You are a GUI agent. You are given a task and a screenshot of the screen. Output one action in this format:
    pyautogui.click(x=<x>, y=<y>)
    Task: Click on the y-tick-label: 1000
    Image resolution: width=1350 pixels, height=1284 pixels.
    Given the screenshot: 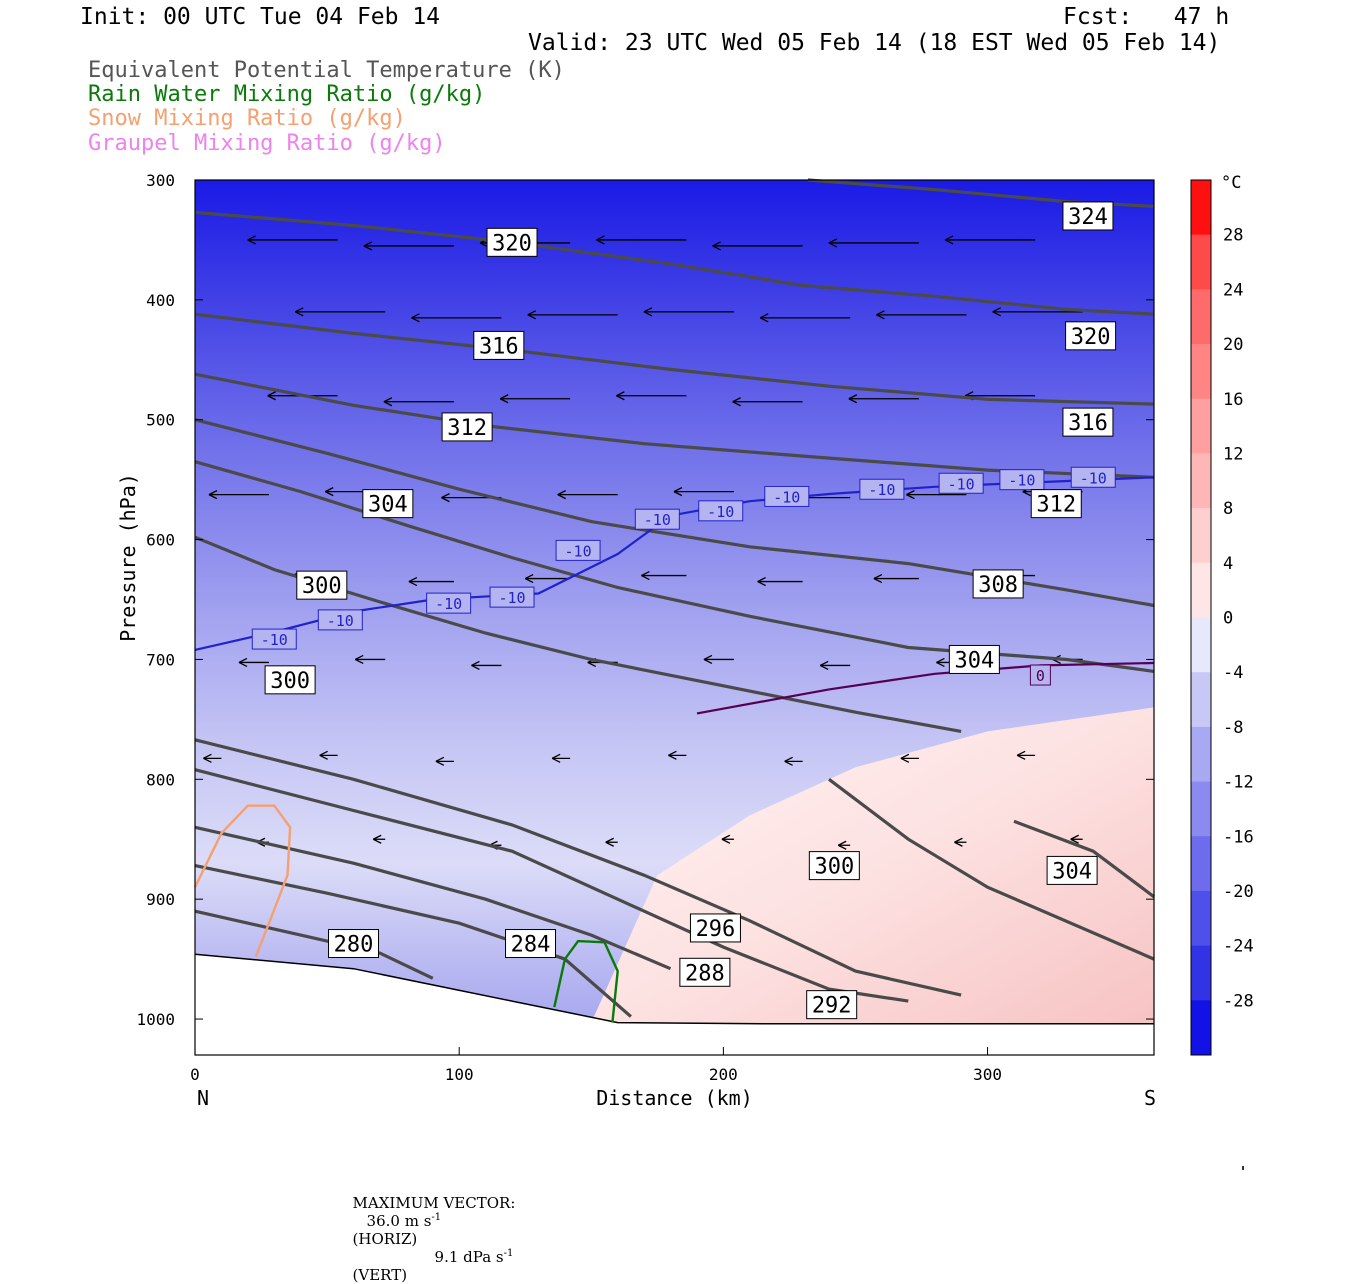 What is the action you would take?
    pyautogui.click(x=155, y=1019)
    